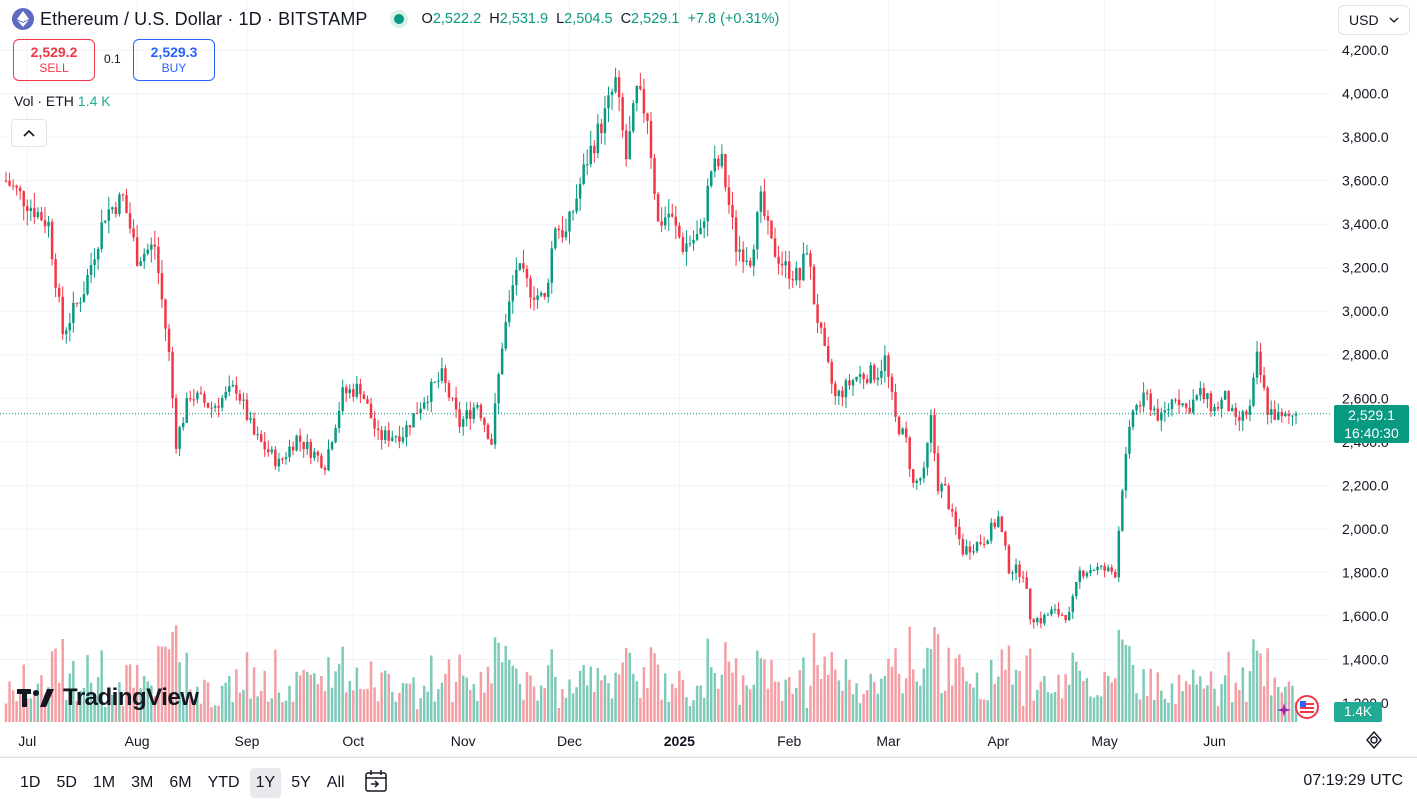  What do you see at coordinates (1374, 740) in the screenshot?
I see `gear-icon` at bounding box center [1374, 740].